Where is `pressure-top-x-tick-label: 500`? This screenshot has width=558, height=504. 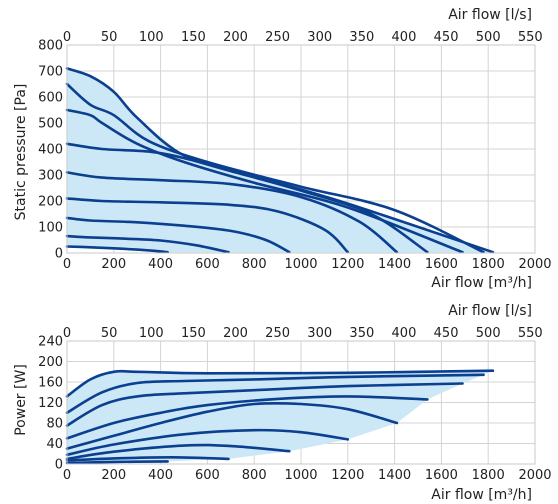 pressure-top-x-tick-label: 500 is located at coordinates (488, 37).